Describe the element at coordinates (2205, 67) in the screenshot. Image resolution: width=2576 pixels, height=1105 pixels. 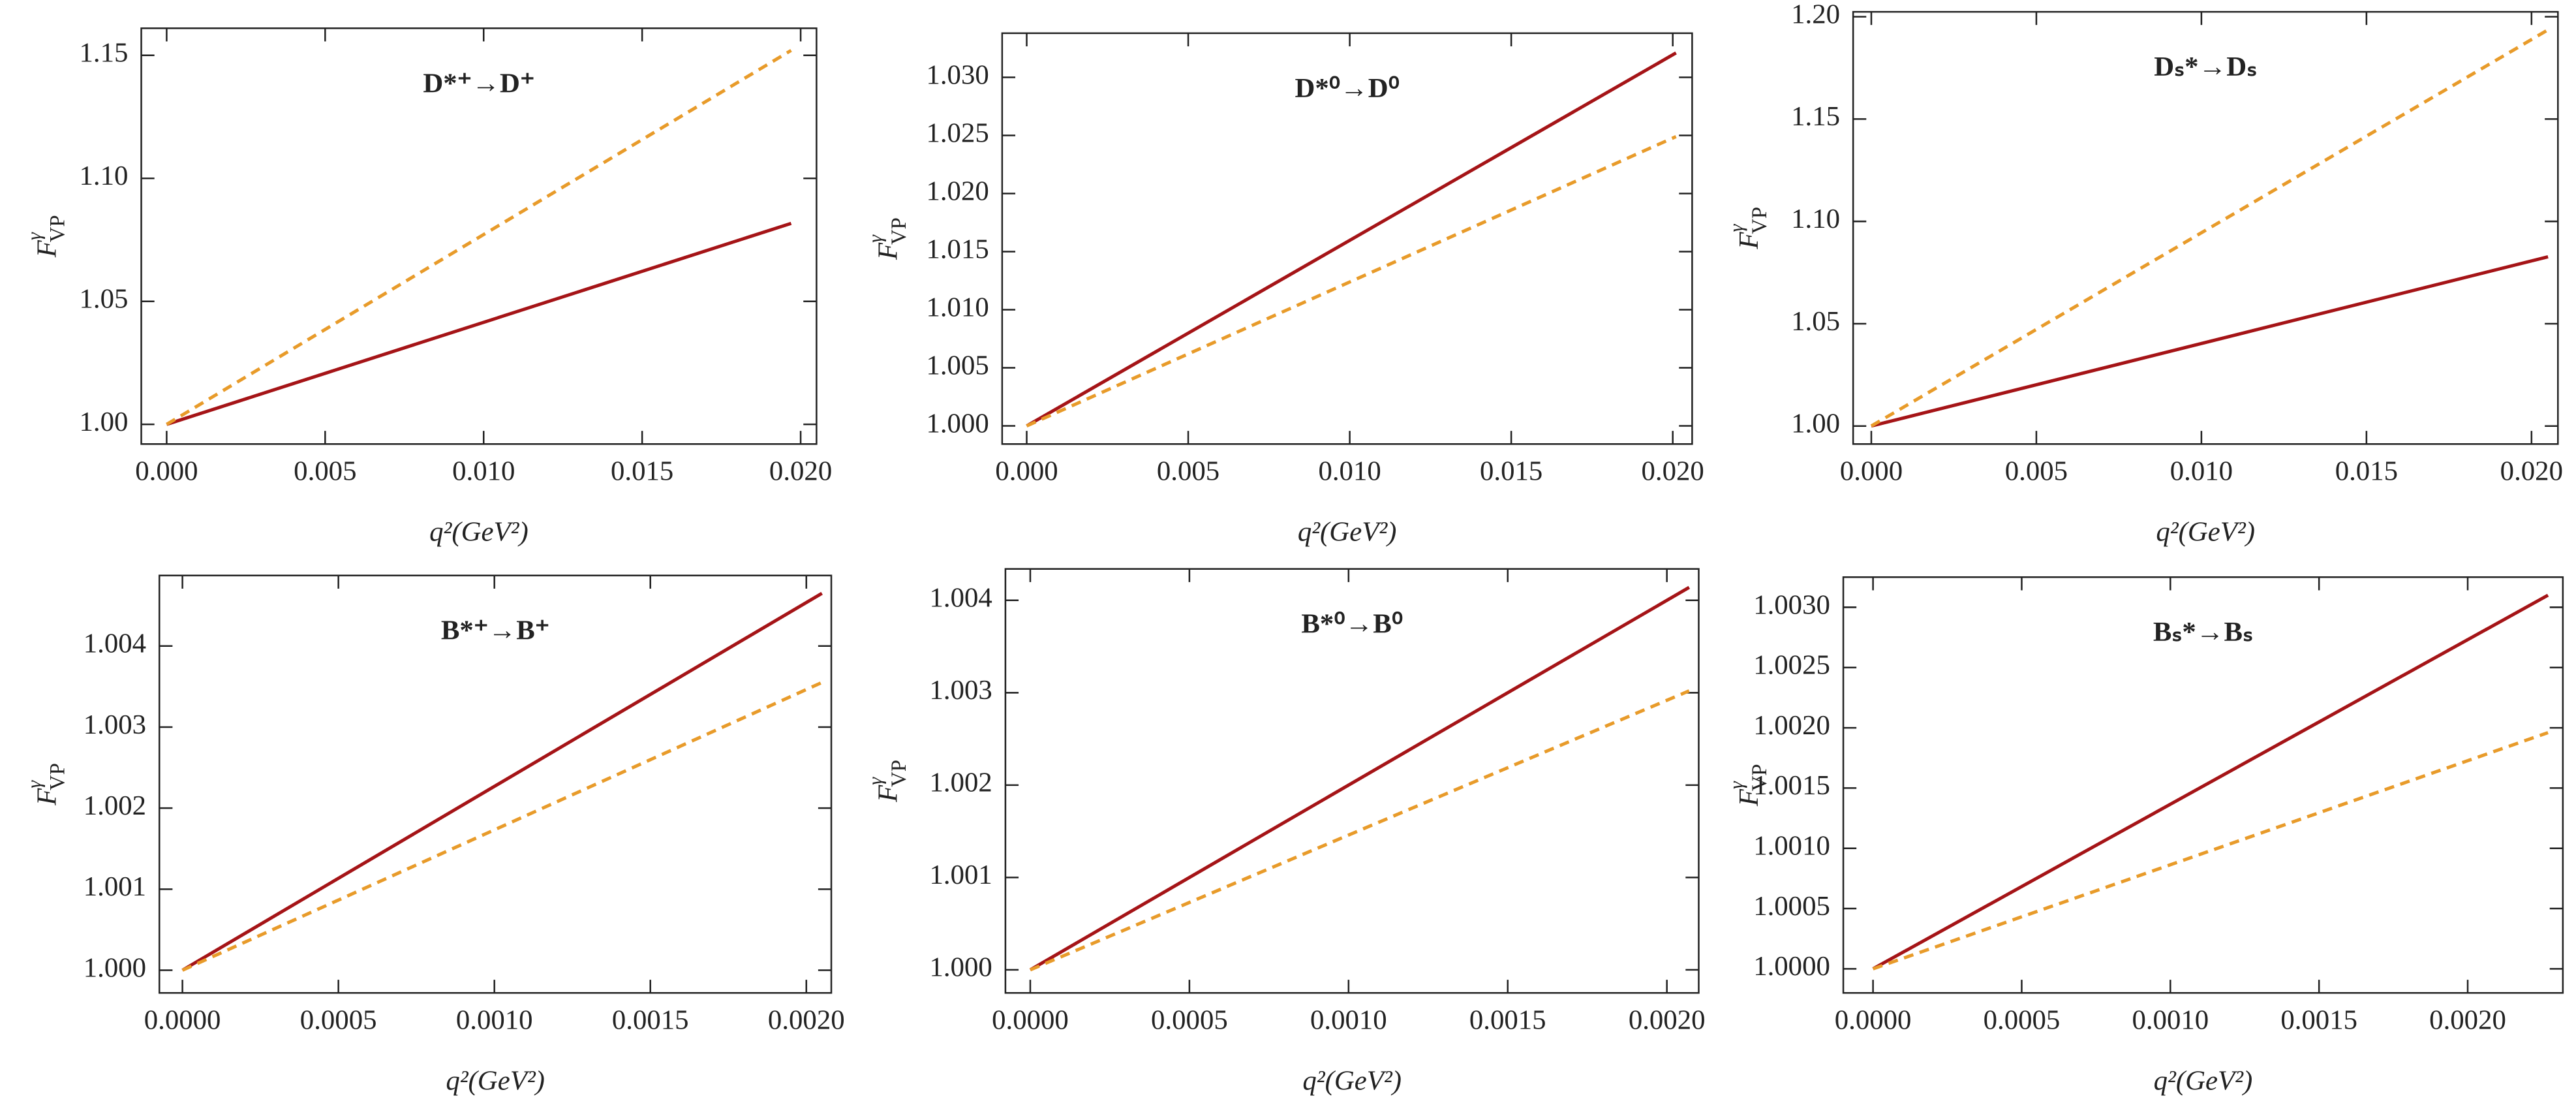
I see `chart-title: Dₛ*→Dₛ` at that location.